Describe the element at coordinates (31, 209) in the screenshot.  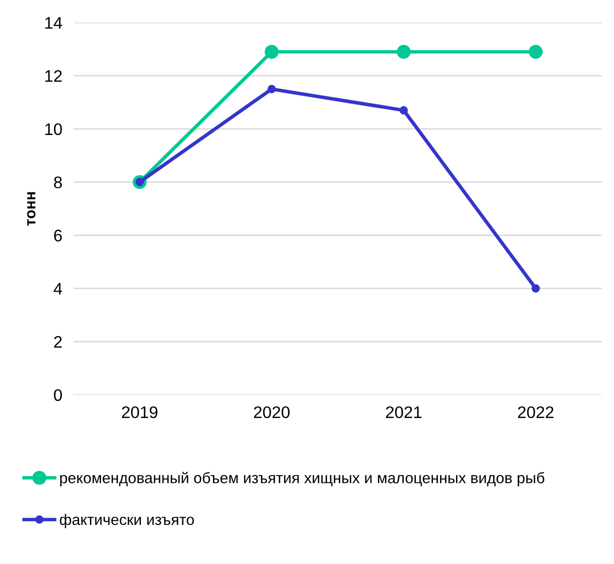
I see `y-axis-title: тонн` at that location.